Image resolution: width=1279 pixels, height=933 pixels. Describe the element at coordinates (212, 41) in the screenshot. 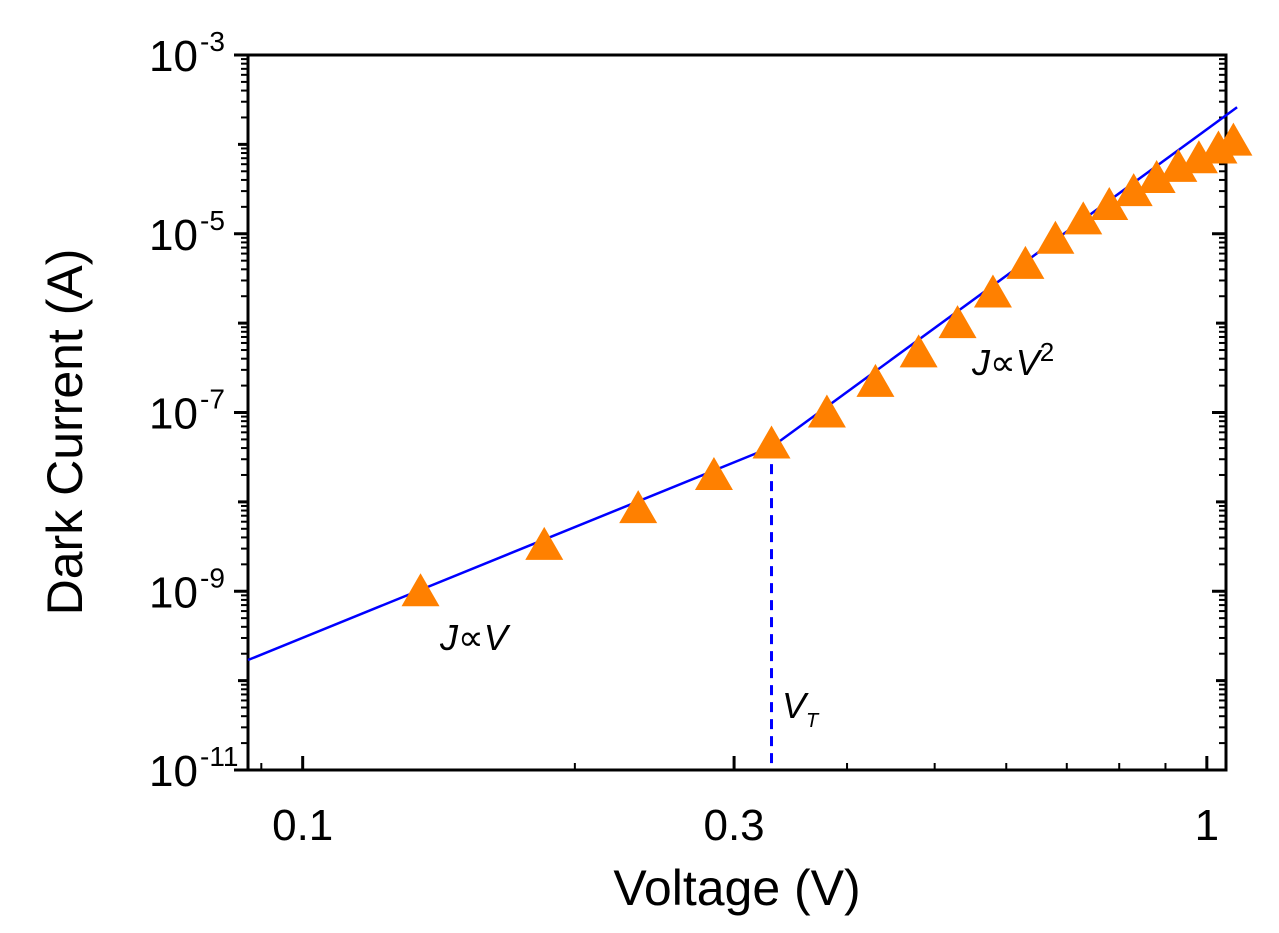

I see `y-tick-exponent: -3` at that location.